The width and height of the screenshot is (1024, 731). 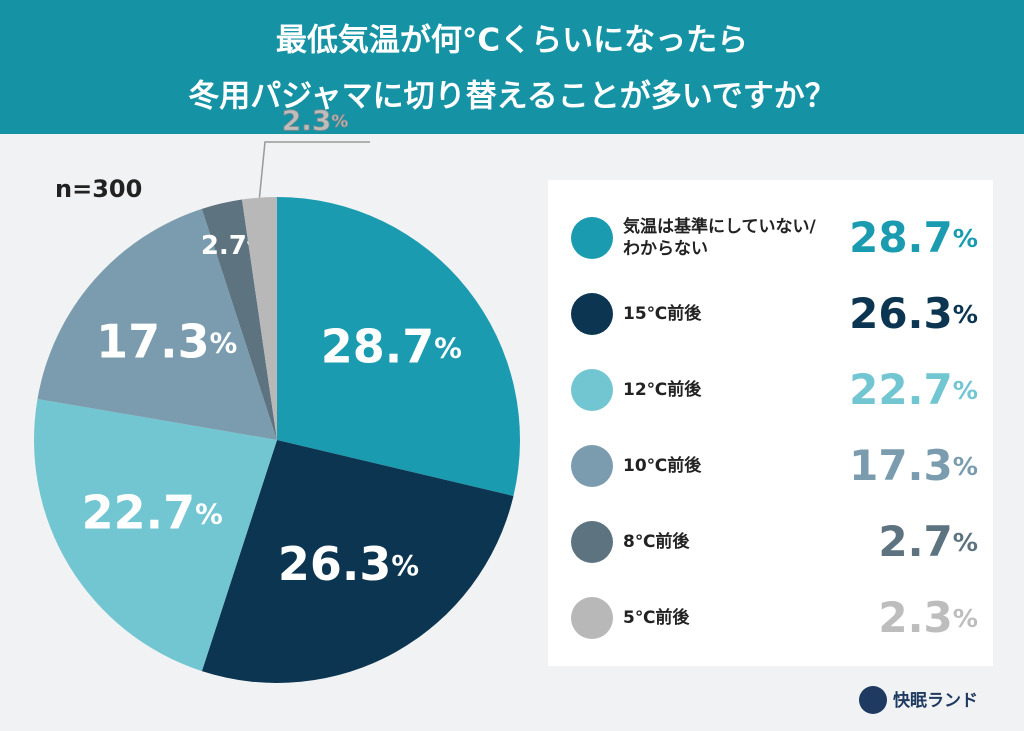 I want to click on legend-label: 10℃前後, so click(x=662, y=465).